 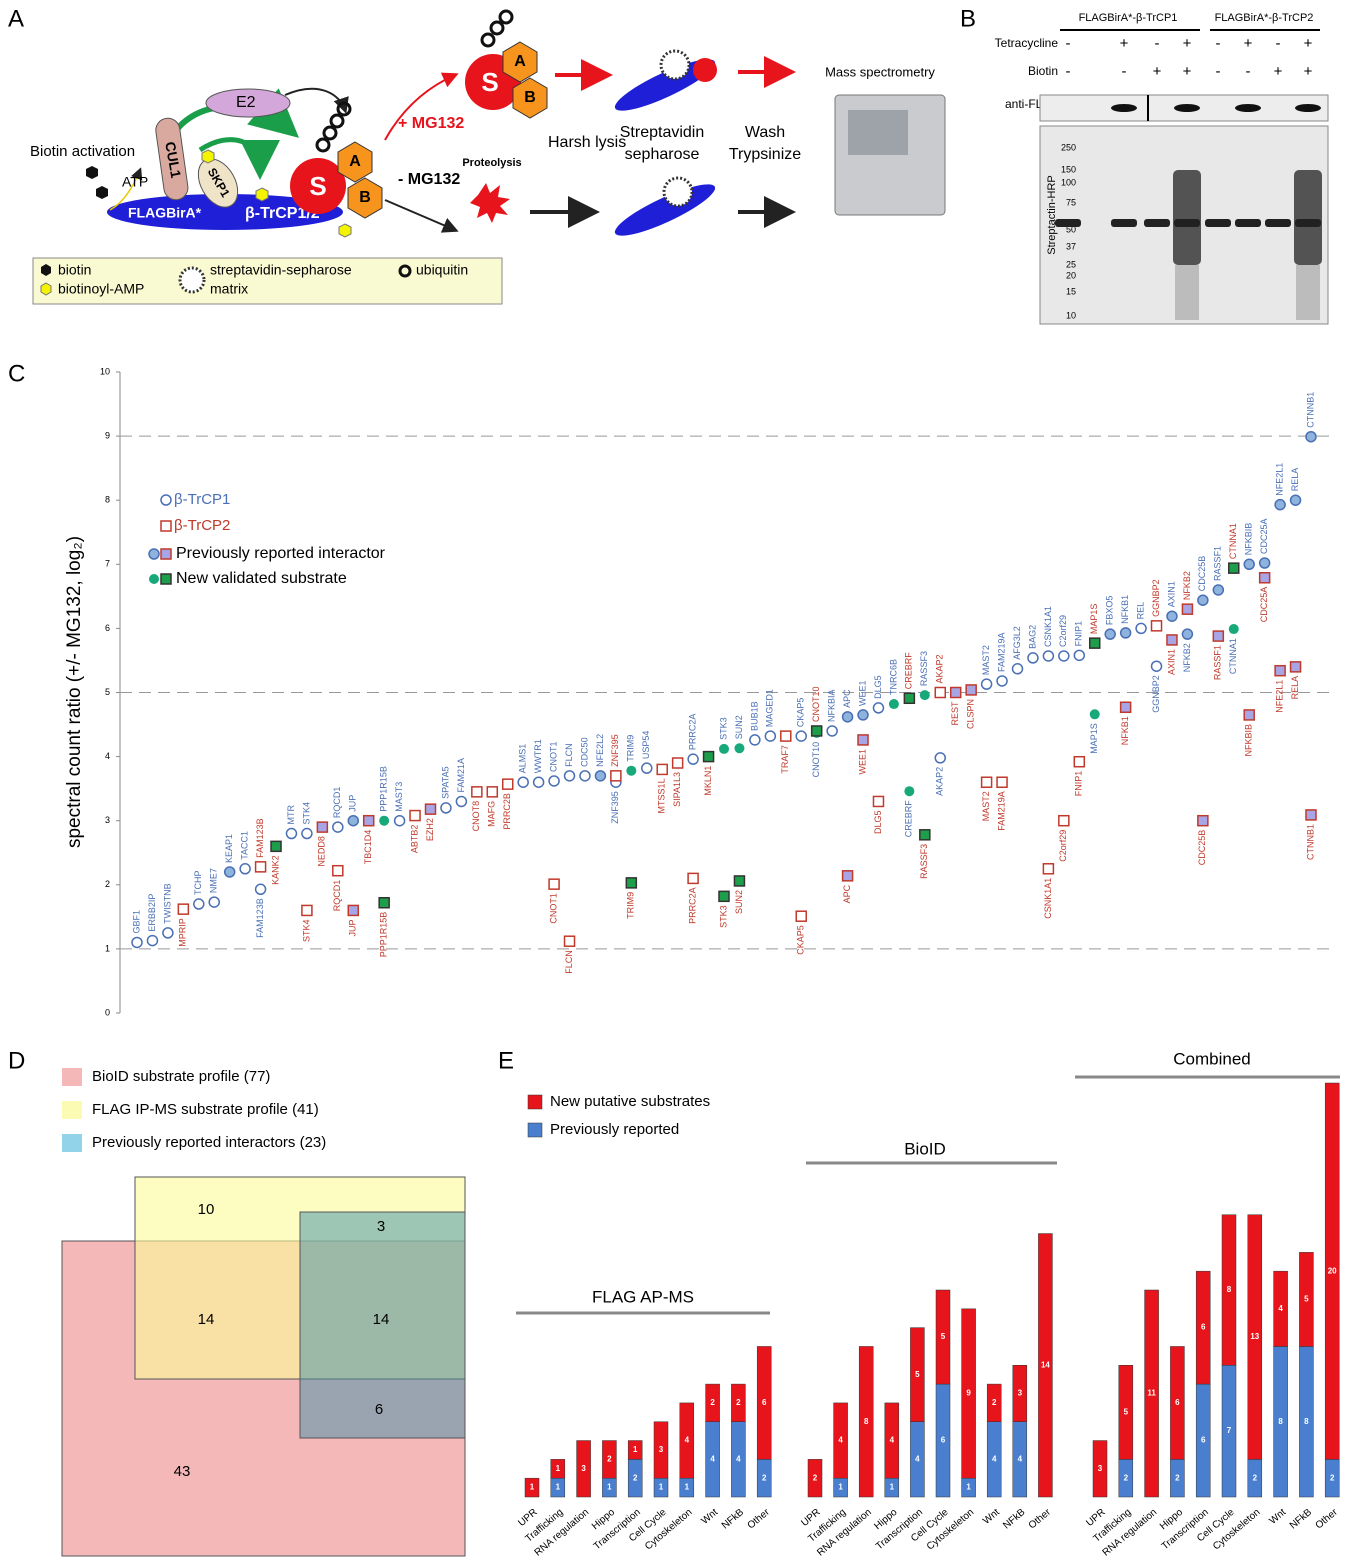 I want to click on label: Streptactin-HRP, so click(x=1052, y=214).